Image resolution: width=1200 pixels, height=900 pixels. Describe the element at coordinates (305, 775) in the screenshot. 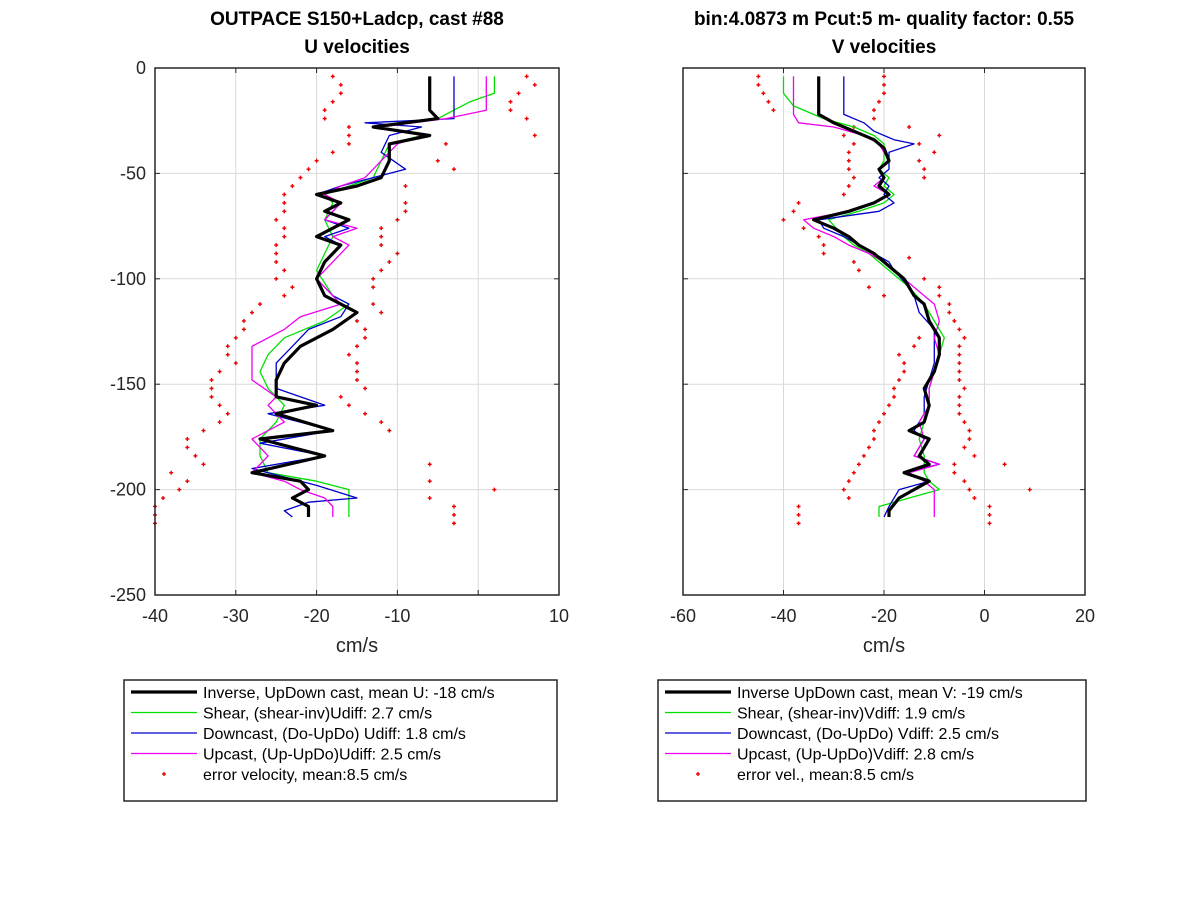

I see `u-legend-label: error velocity, mean:8.5 cm/s` at that location.